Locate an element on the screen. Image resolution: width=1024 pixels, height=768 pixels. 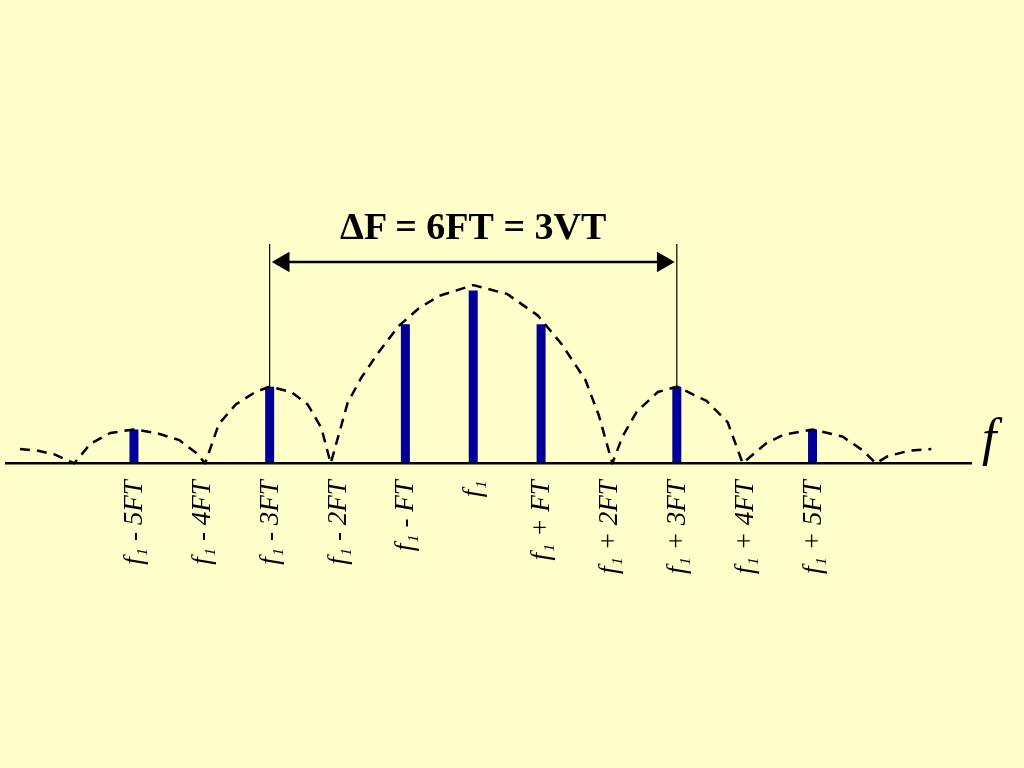
x-tick-label: f₁ - 2FТ is located at coordinates (336, 521).